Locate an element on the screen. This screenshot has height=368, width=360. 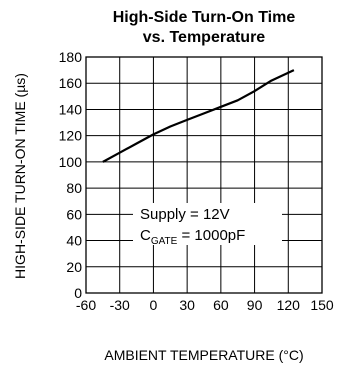
y-axis-label: HIGH-SIDE TURN-ON TIME (µs) is located at coordinates (20, 176).